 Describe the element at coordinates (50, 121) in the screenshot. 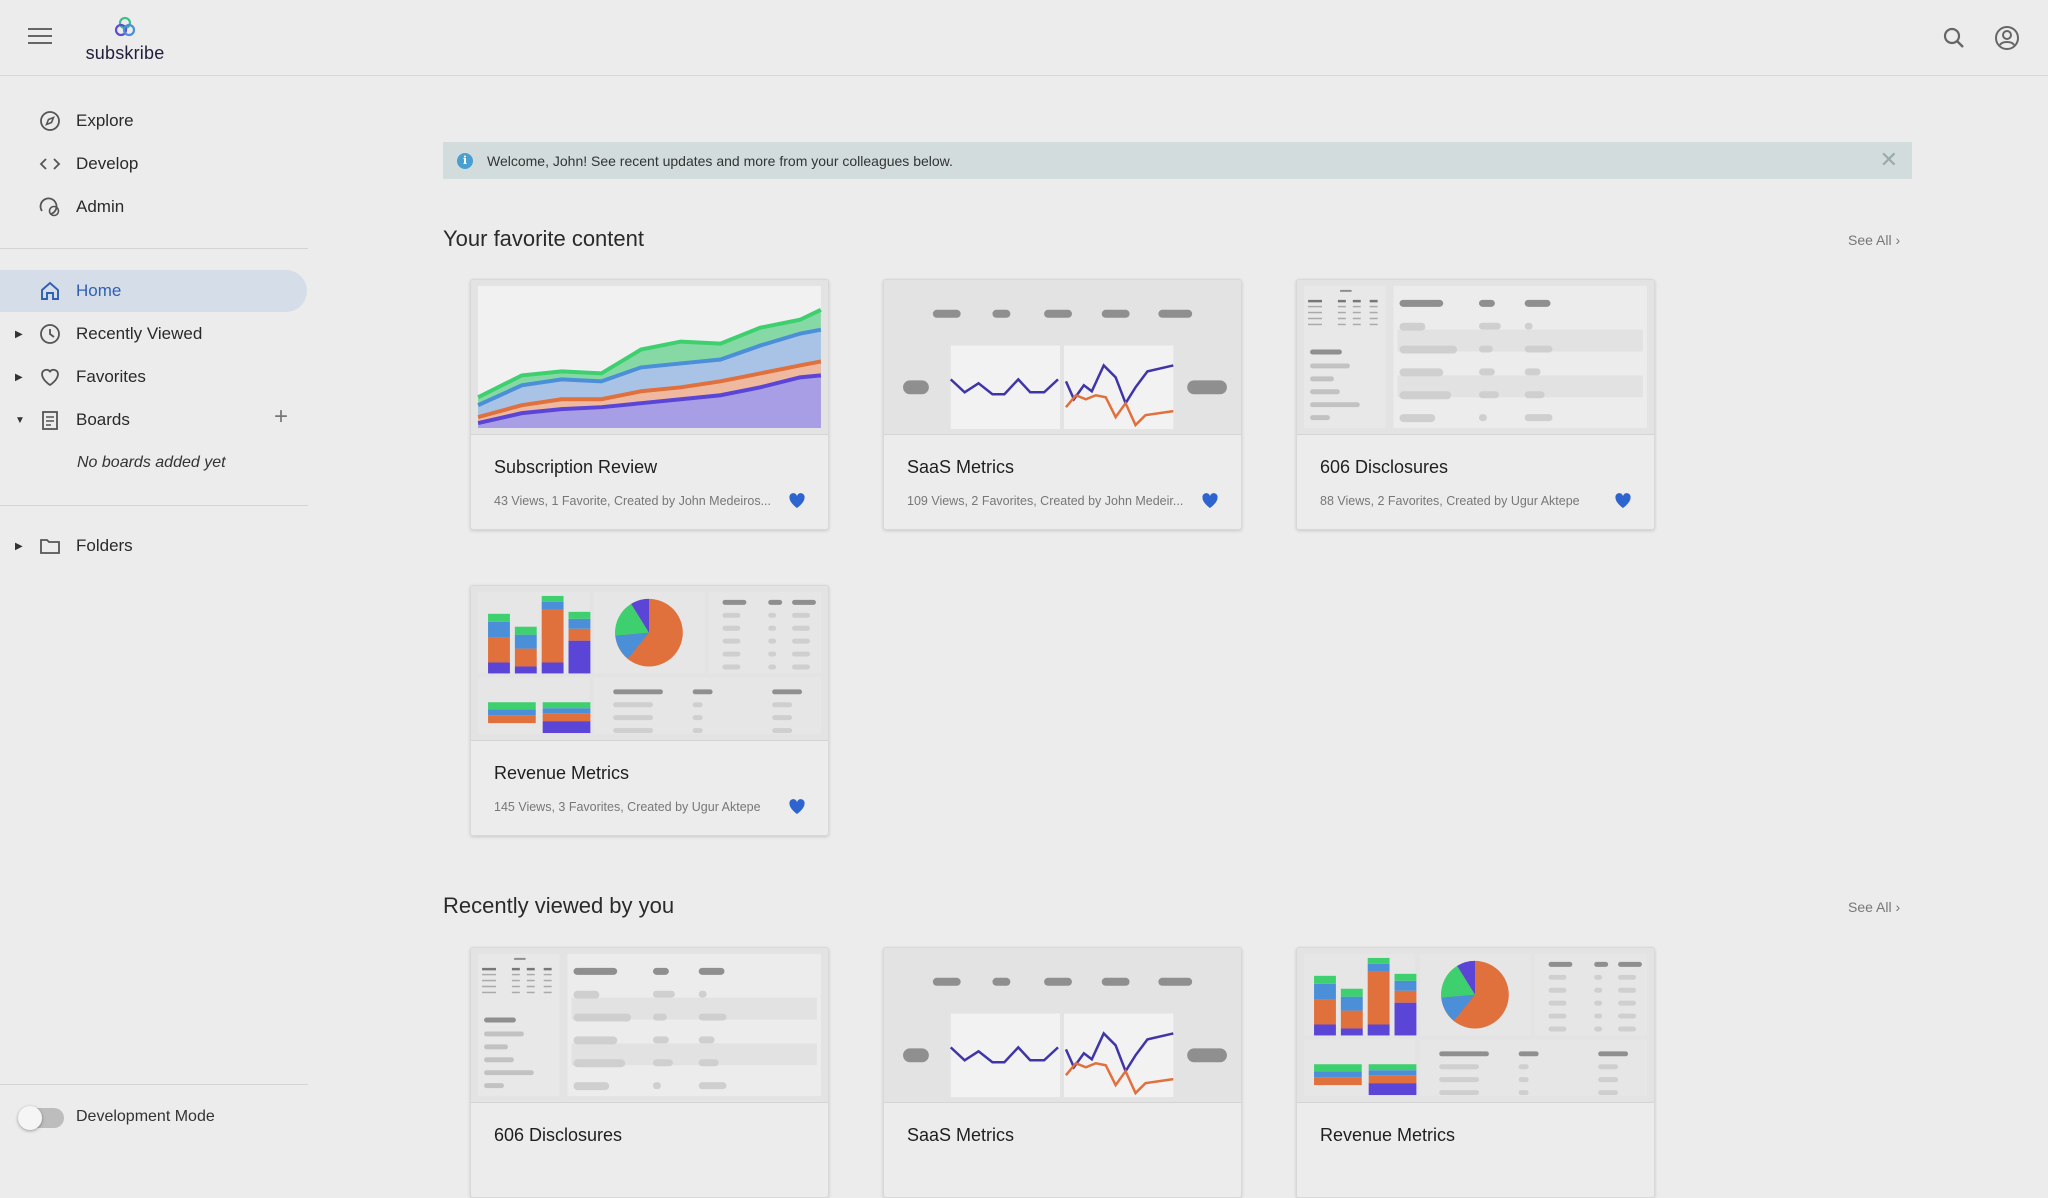

I see `compass-icon` at that location.